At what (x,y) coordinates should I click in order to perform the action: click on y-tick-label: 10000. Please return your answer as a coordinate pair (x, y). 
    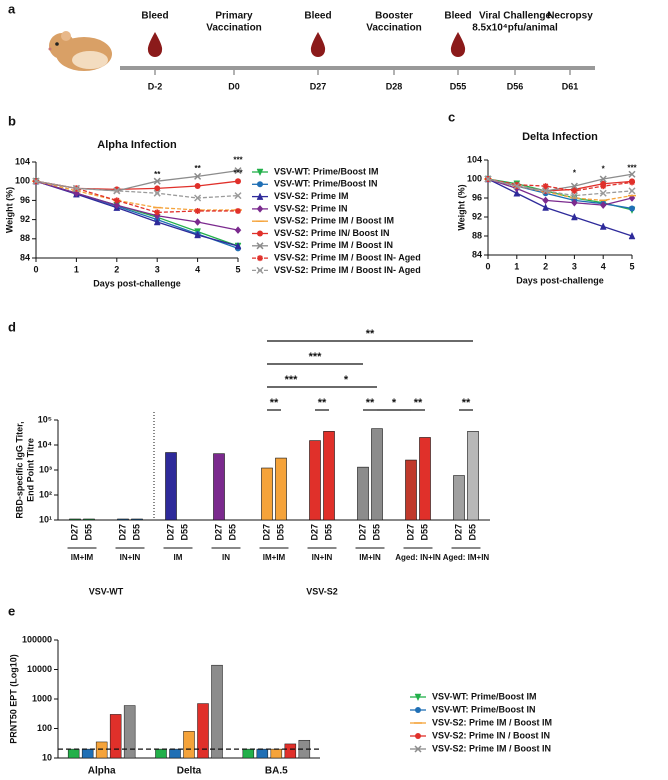
    Looking at the image, I should click on (39, 669).